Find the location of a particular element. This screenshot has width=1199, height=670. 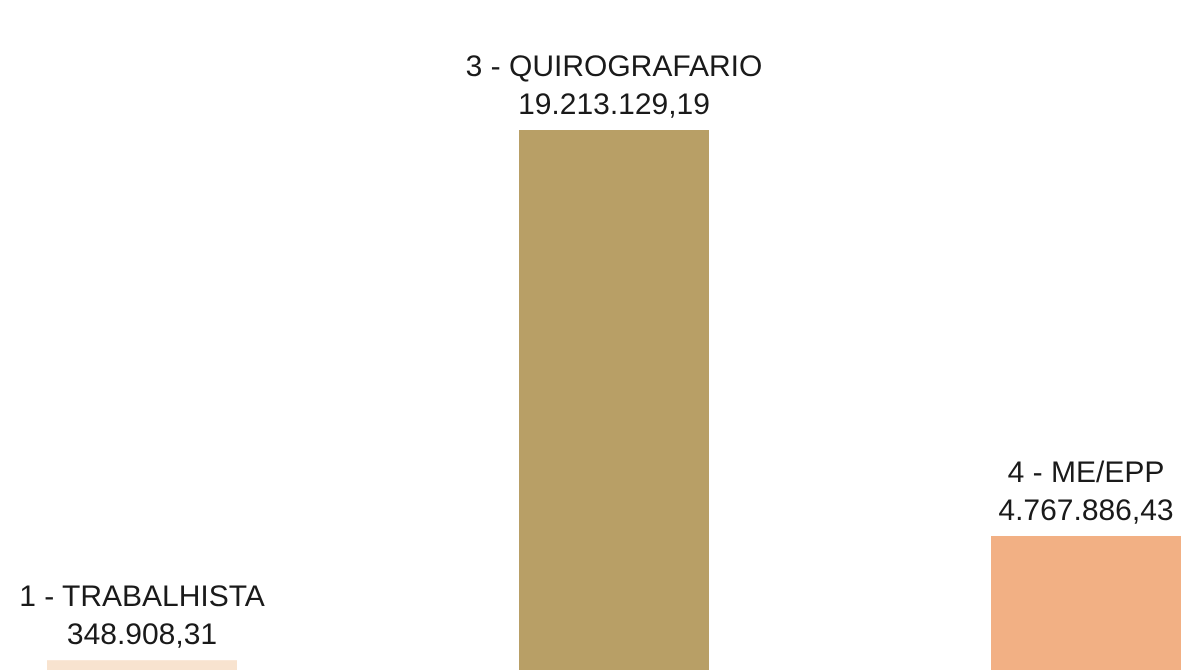

category-label-3: 4 - ME/EPP is located at coordinates (1086, 472).